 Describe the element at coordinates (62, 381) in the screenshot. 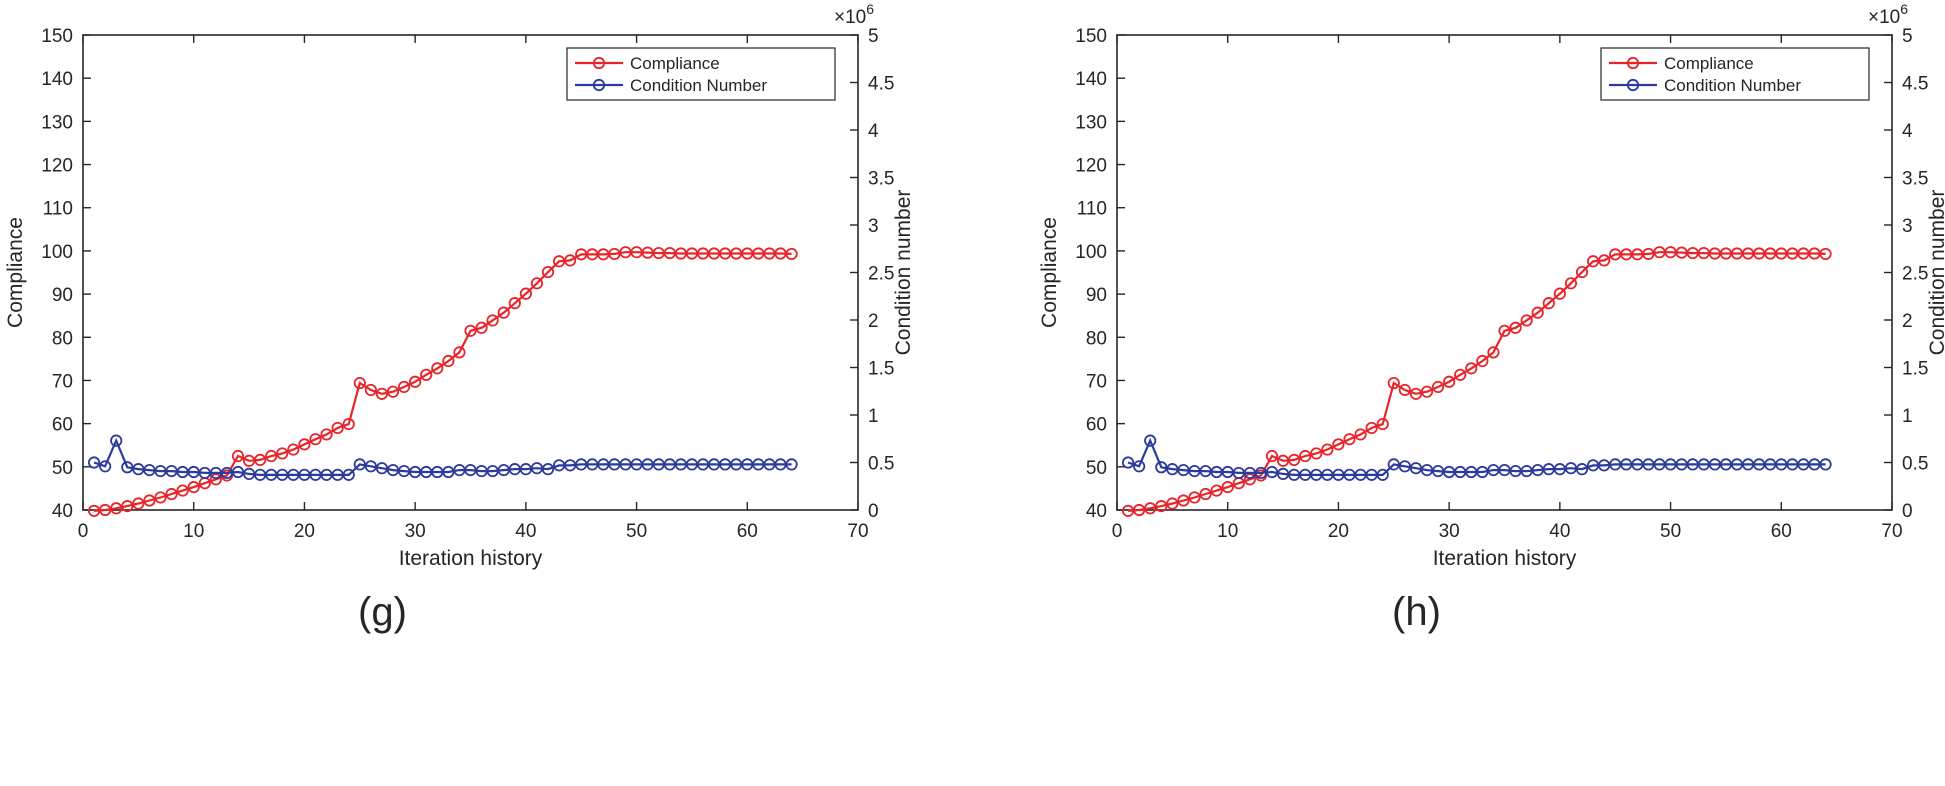

I see `chart-0-y-tick-label: 70` at that location.